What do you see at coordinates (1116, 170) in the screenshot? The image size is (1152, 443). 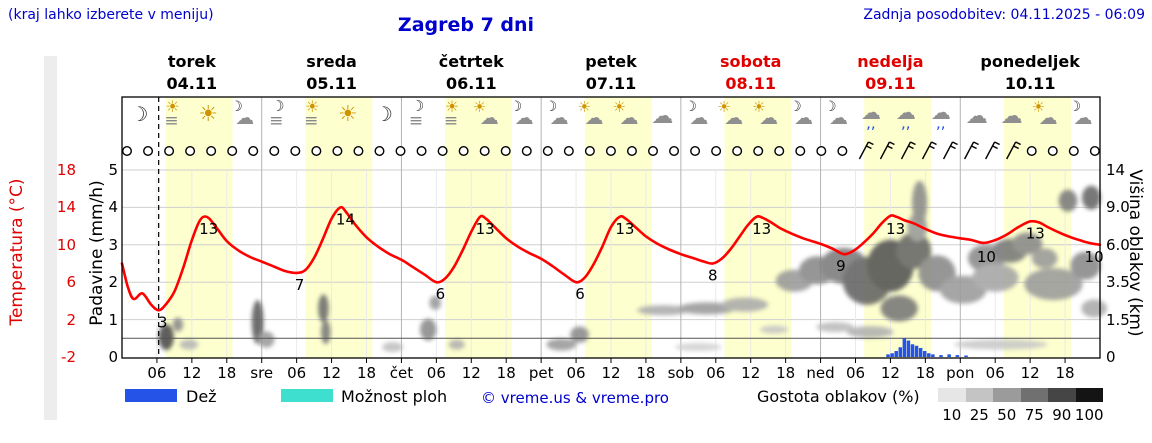 I see `cloud-axis-tick: 14` at bounding box center [1116, 170].